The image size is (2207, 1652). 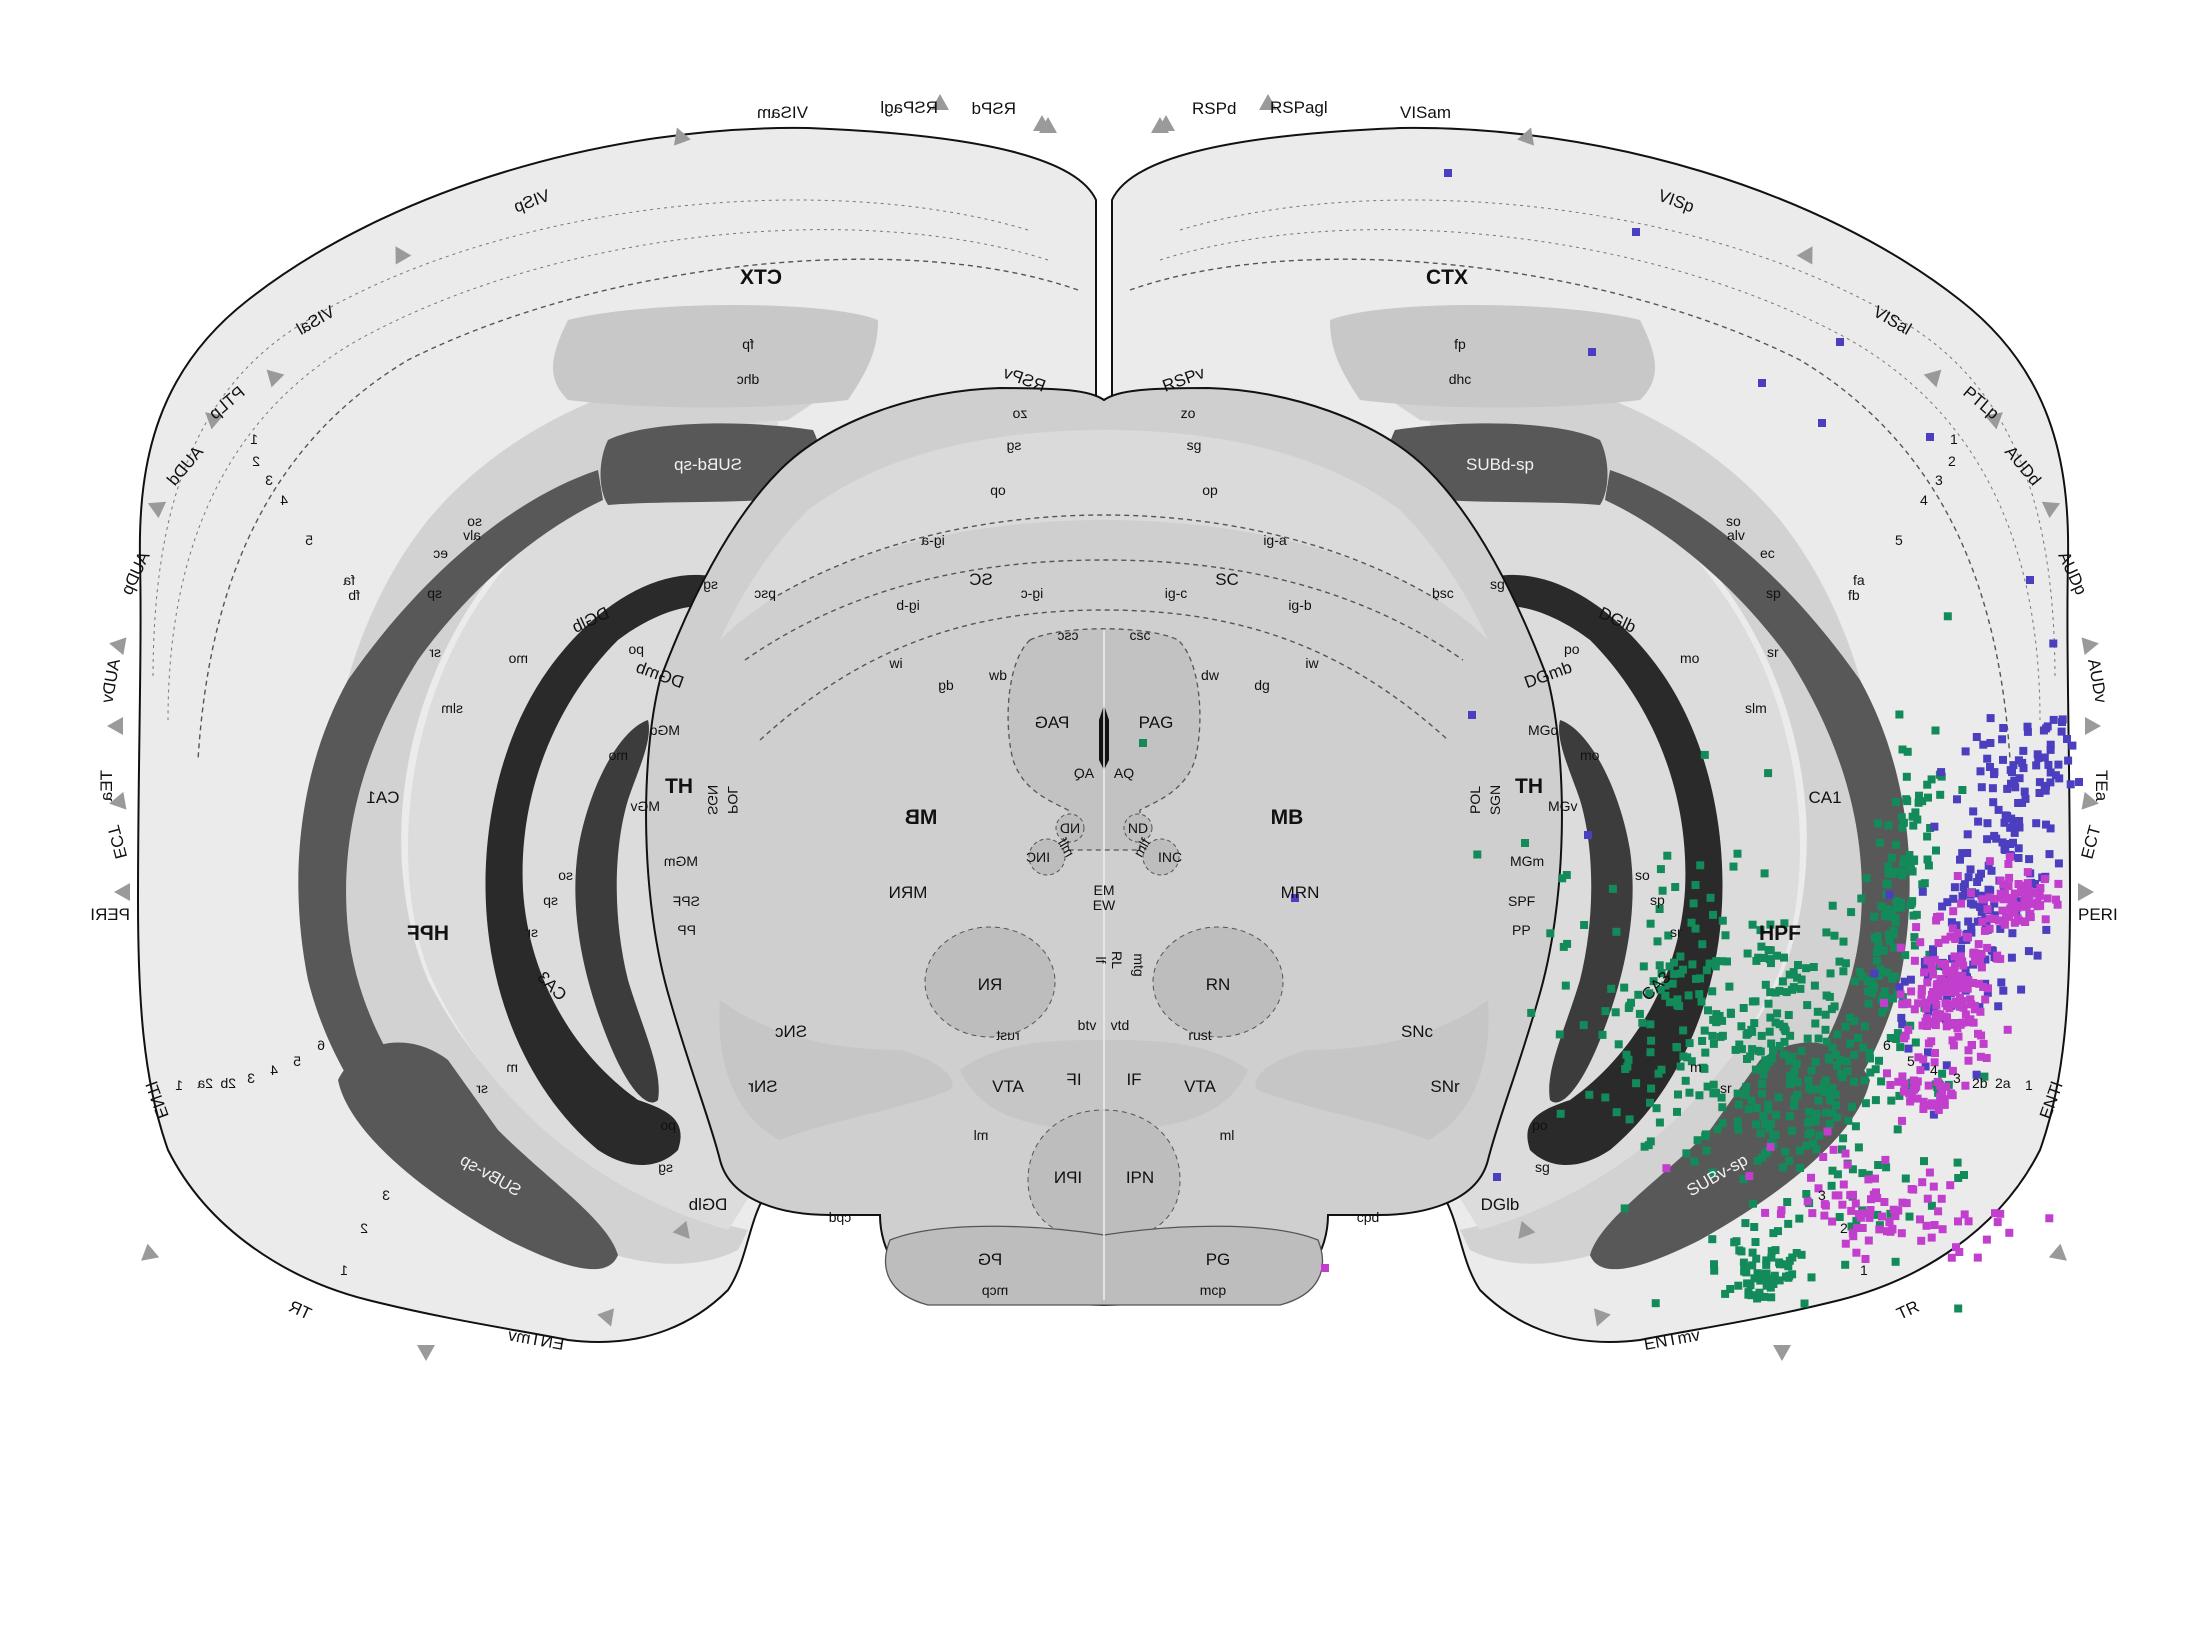 What do you see at coordinates (251, 1078) in the screenshot?
I see `left-ent-3: 3` at bounding box center [251, 1078].